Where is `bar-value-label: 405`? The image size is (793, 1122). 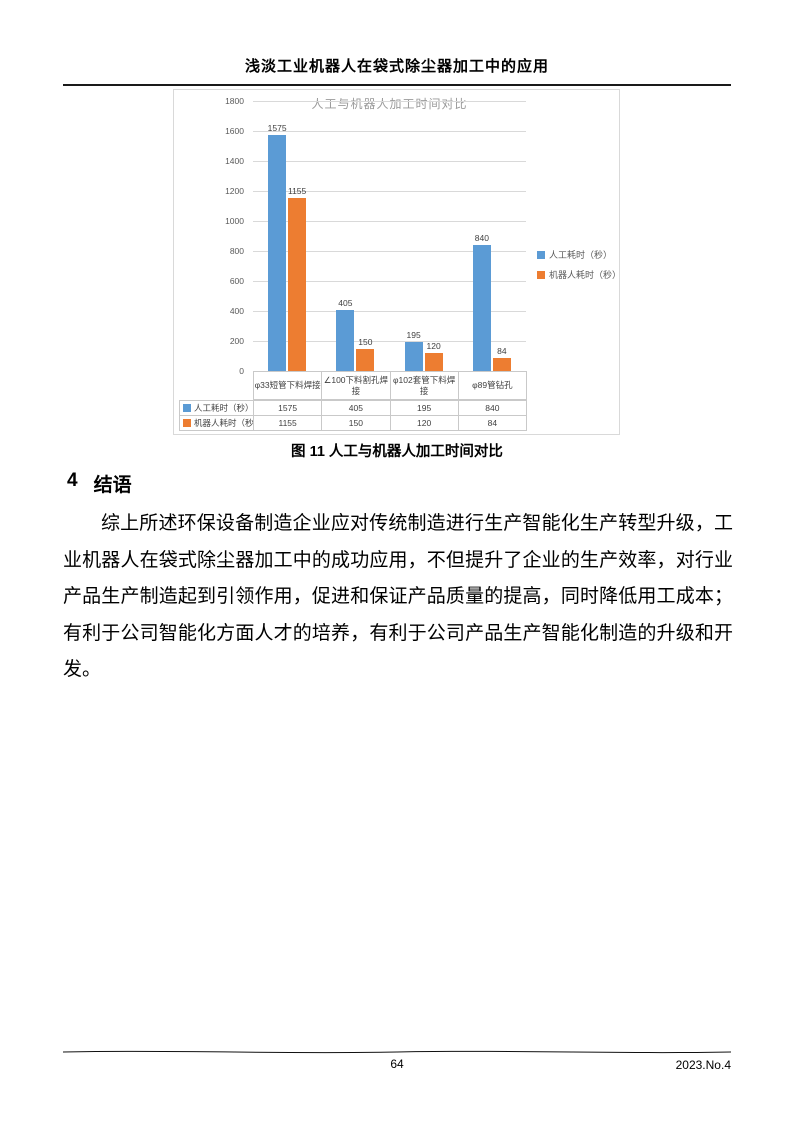 bar-value-label: 405 is located at coordinates (345, 303).